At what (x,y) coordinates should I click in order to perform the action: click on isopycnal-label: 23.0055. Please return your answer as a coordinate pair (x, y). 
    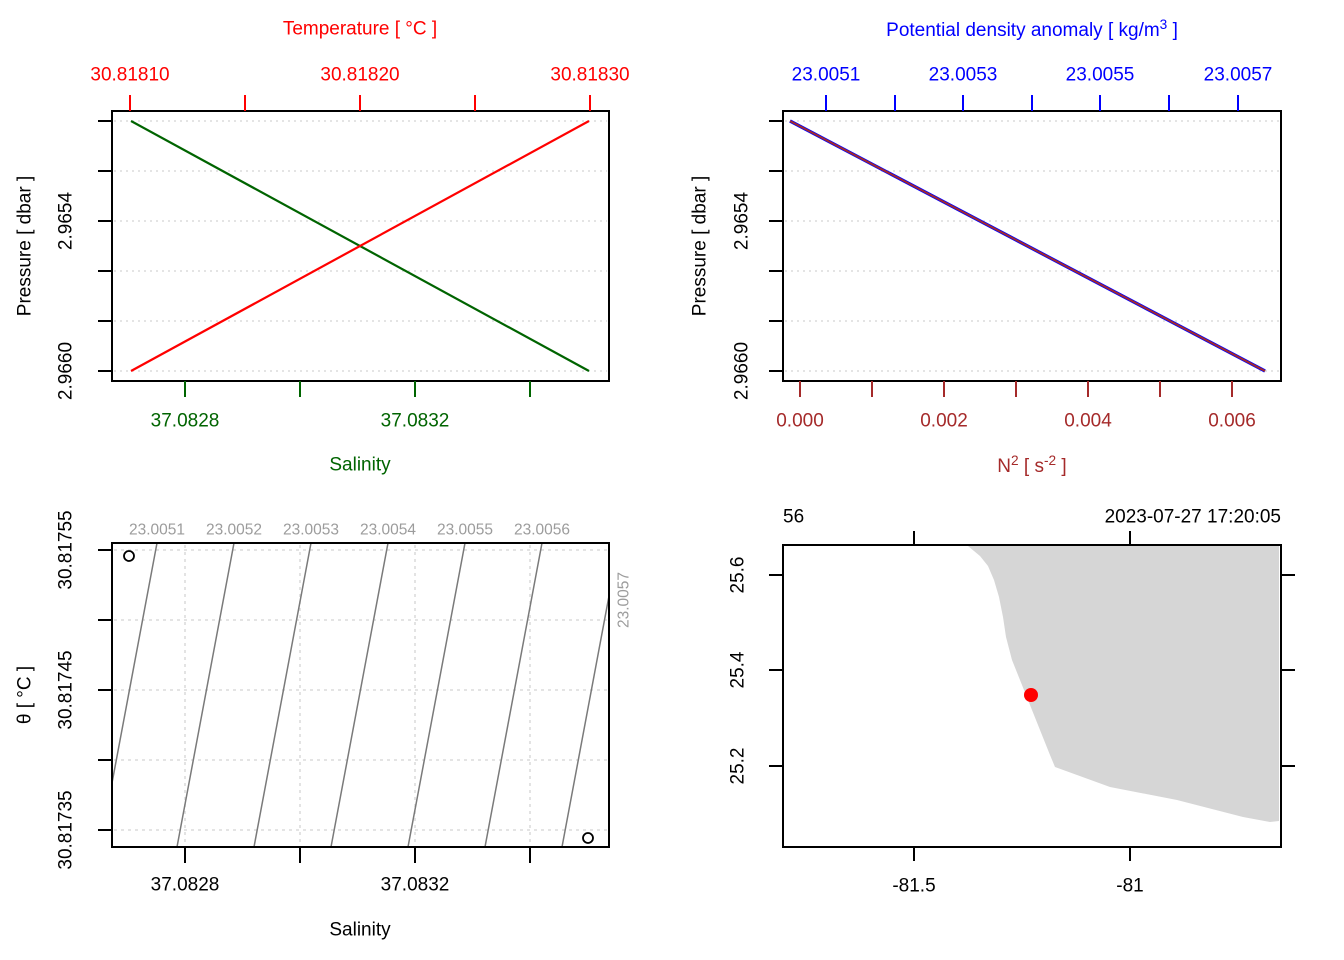
    Looking at the image, I should click on (465, 530).